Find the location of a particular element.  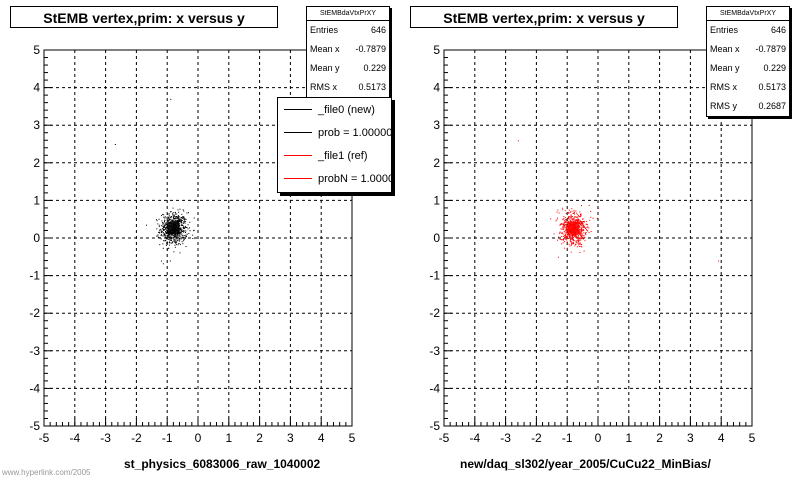

x-tick-label: -5 is located at coordinates (44, 438).